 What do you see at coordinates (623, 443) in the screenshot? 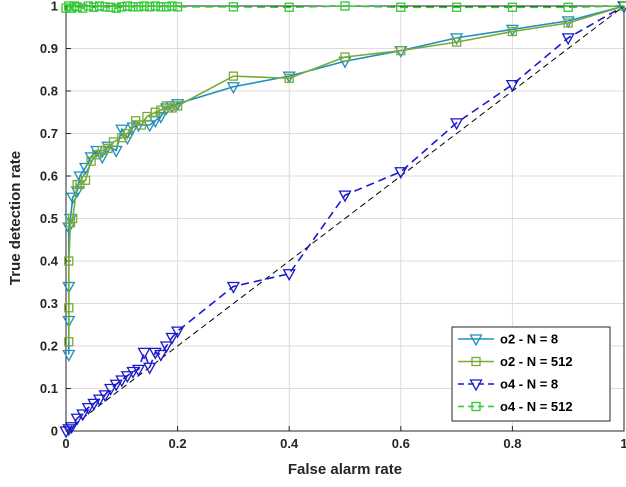
I see `x-tick-label: 1` at bounding box center [623, 443].